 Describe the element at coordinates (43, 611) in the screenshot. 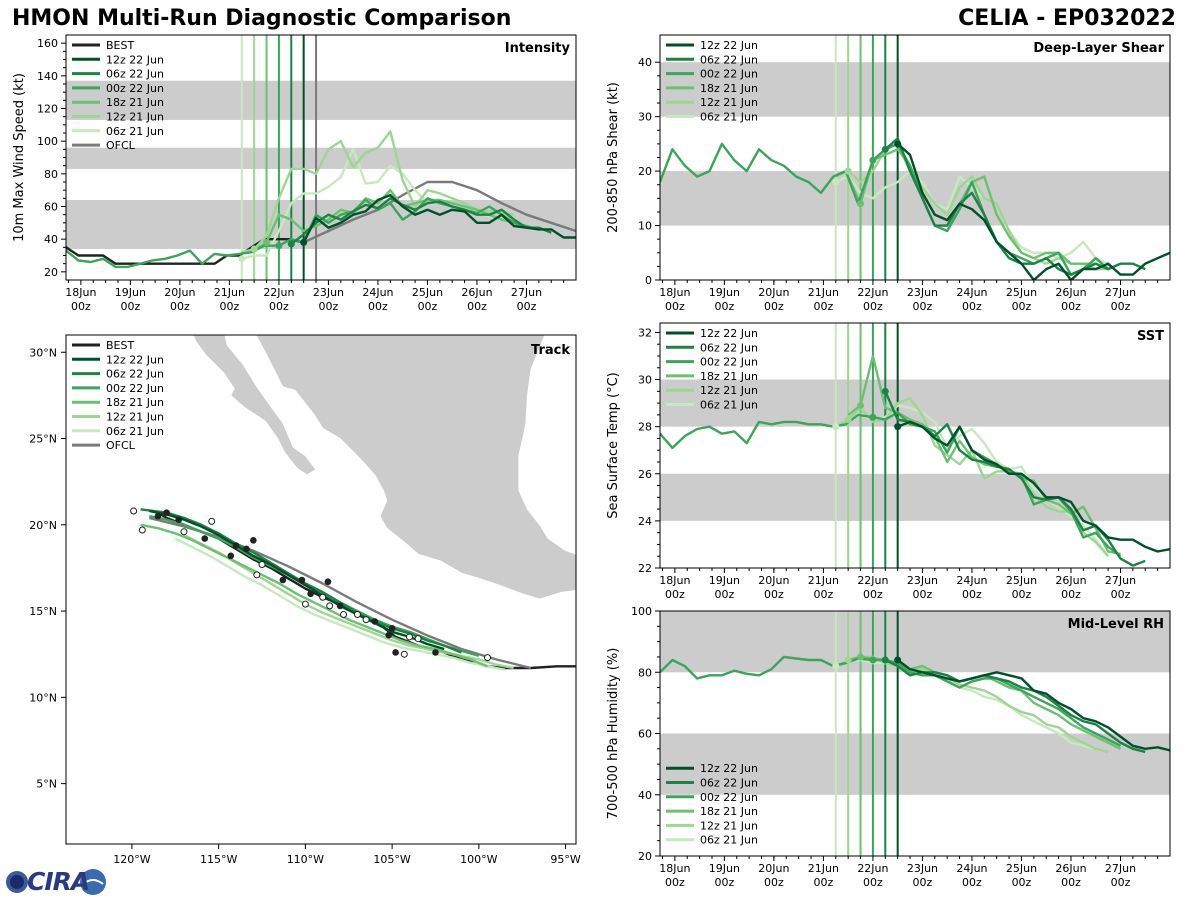

I see `y-tick-label: 15°N` at that location.